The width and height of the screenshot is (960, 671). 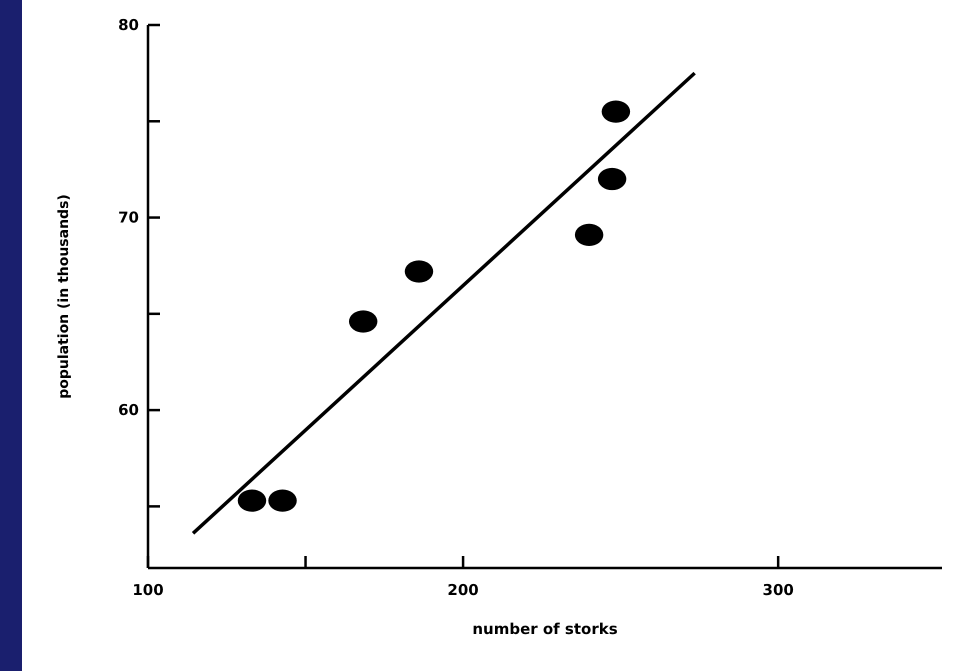 What do you see at coordinates (463, 590) in the screenshot?
I see `x-tick-label: 200` at bounding box center [463, 590].